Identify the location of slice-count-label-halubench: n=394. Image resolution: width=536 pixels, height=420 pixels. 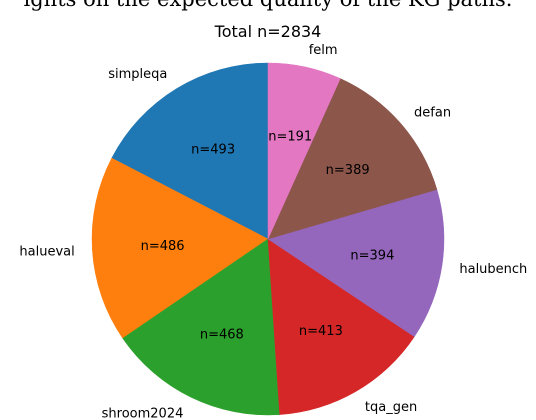
(372, 255).